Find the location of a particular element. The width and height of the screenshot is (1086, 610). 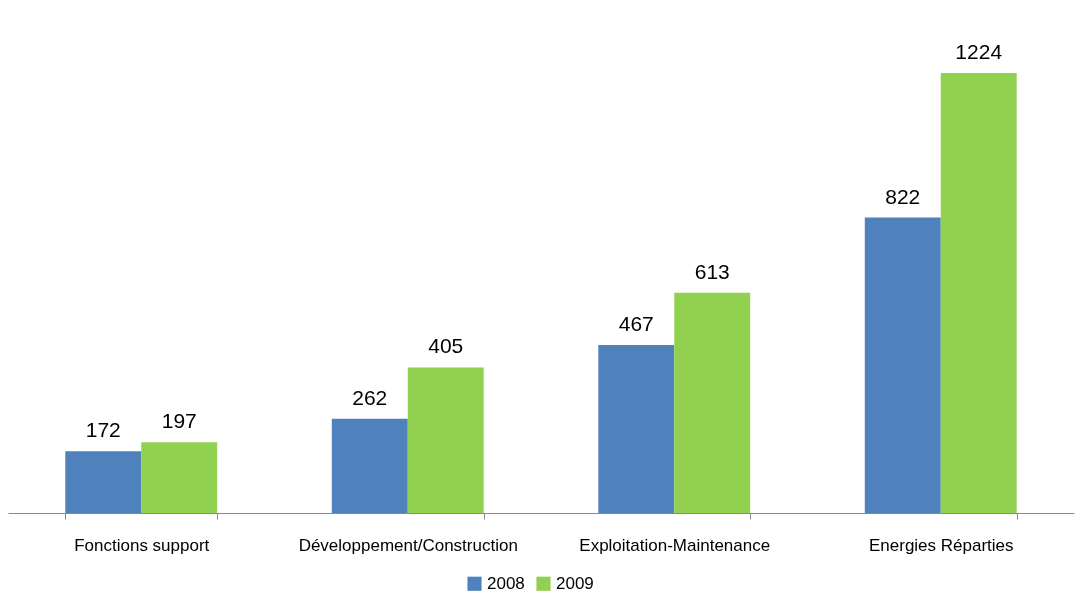

data-label: 405 is located at coordinates (446, 346).